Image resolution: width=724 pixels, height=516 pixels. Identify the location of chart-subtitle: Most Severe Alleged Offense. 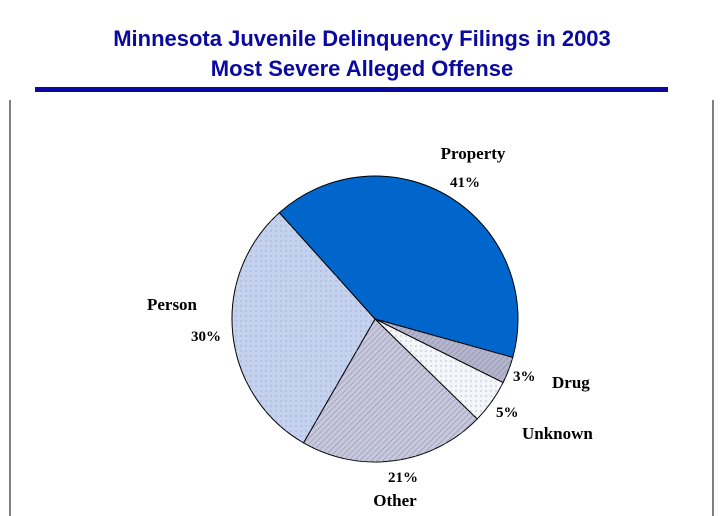
(362, 68).